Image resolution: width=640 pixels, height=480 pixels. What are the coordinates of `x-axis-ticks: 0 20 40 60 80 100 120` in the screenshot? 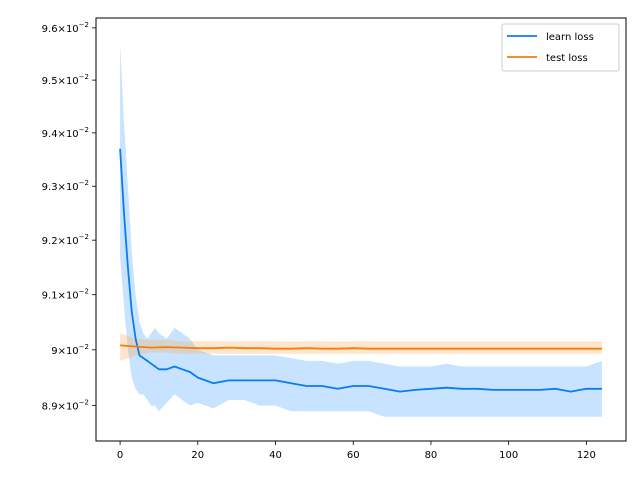 It's located at (356, 451).